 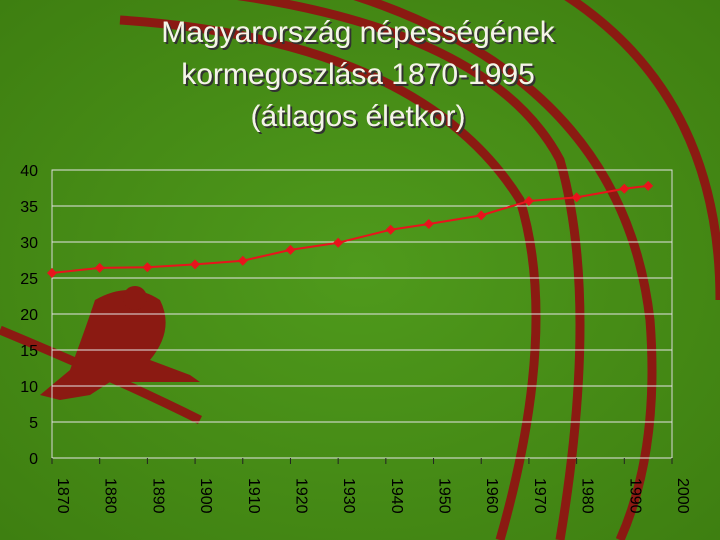 What do you see at coordinates (587, 496) in the screenshot?
I see `x-tick-label: 1980` at bounding box center [587, 496].